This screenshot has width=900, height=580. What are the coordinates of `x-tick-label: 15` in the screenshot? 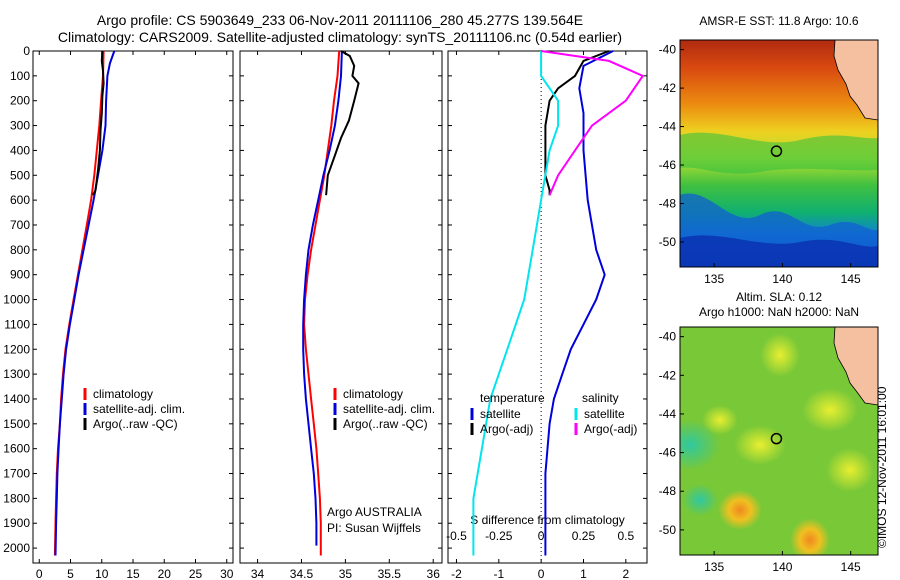 It's located at (133, 573).